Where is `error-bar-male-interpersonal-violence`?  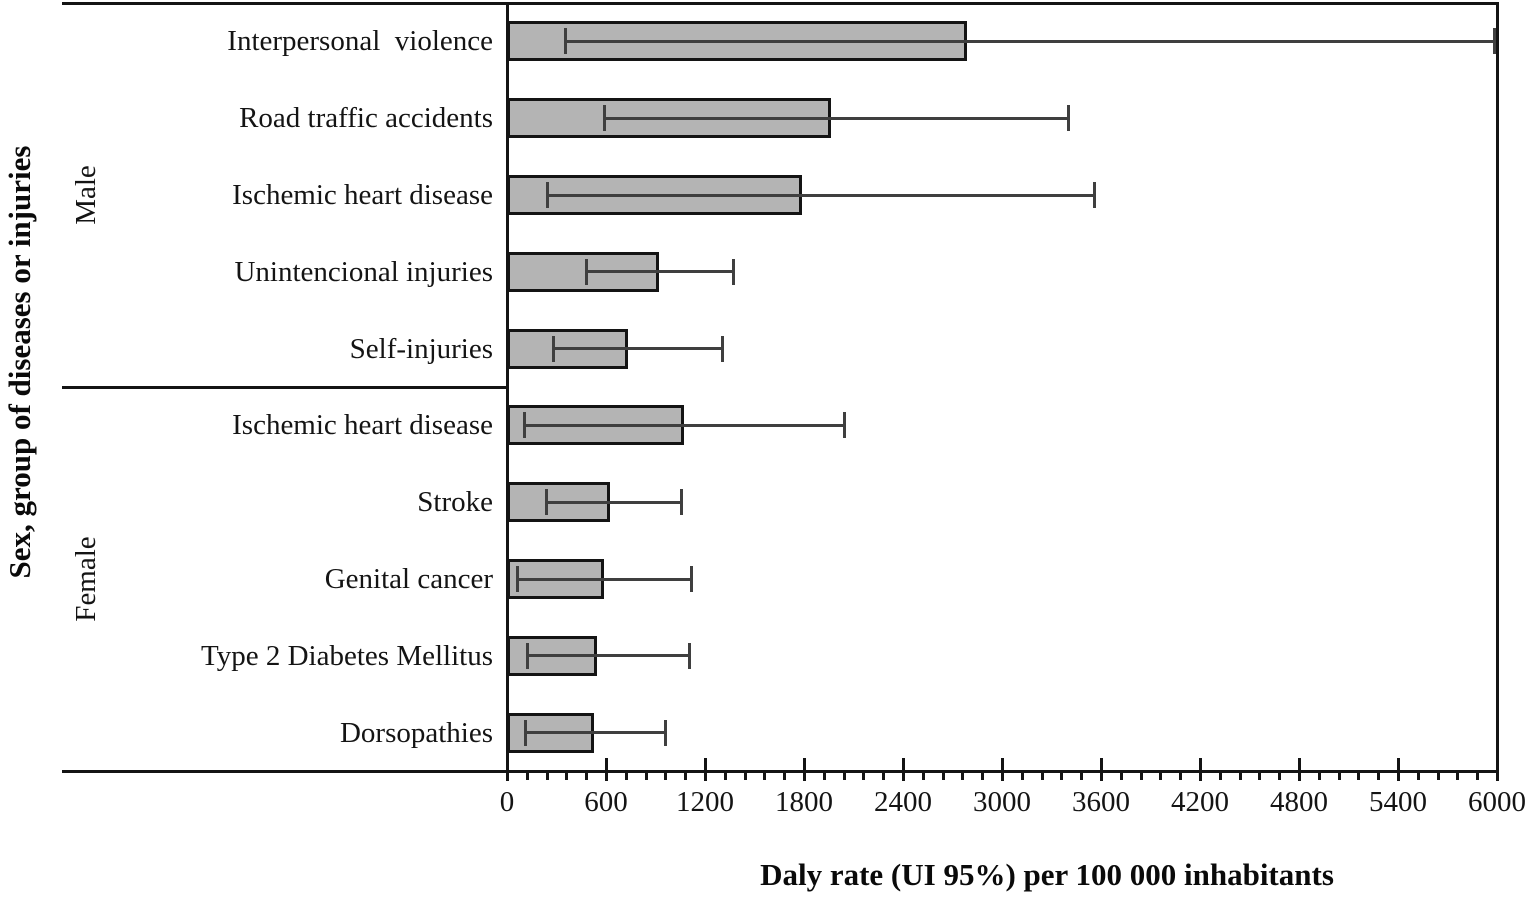 error-bar-male-interpersonal-violence is located at coordinates (1029, 41).